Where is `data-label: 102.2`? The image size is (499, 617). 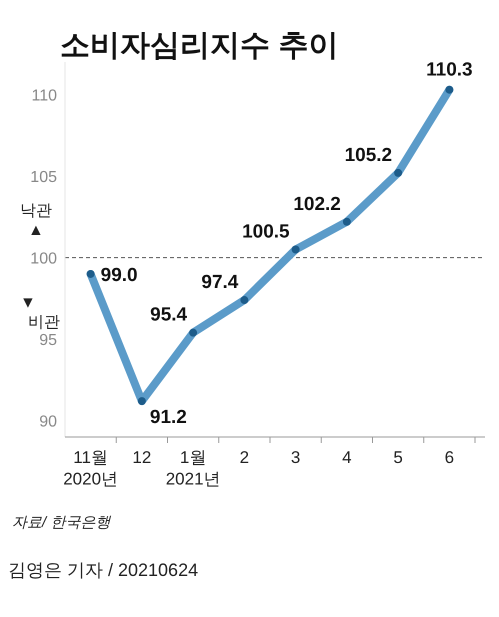 data-label: 102.2 is located at coordinates (317, 204).